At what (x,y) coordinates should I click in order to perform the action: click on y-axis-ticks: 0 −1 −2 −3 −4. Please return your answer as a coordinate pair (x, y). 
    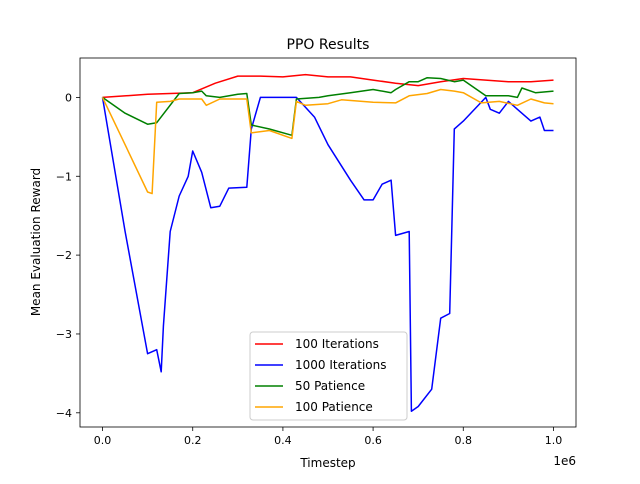
    Looking at the image, I should click on (68, 255).